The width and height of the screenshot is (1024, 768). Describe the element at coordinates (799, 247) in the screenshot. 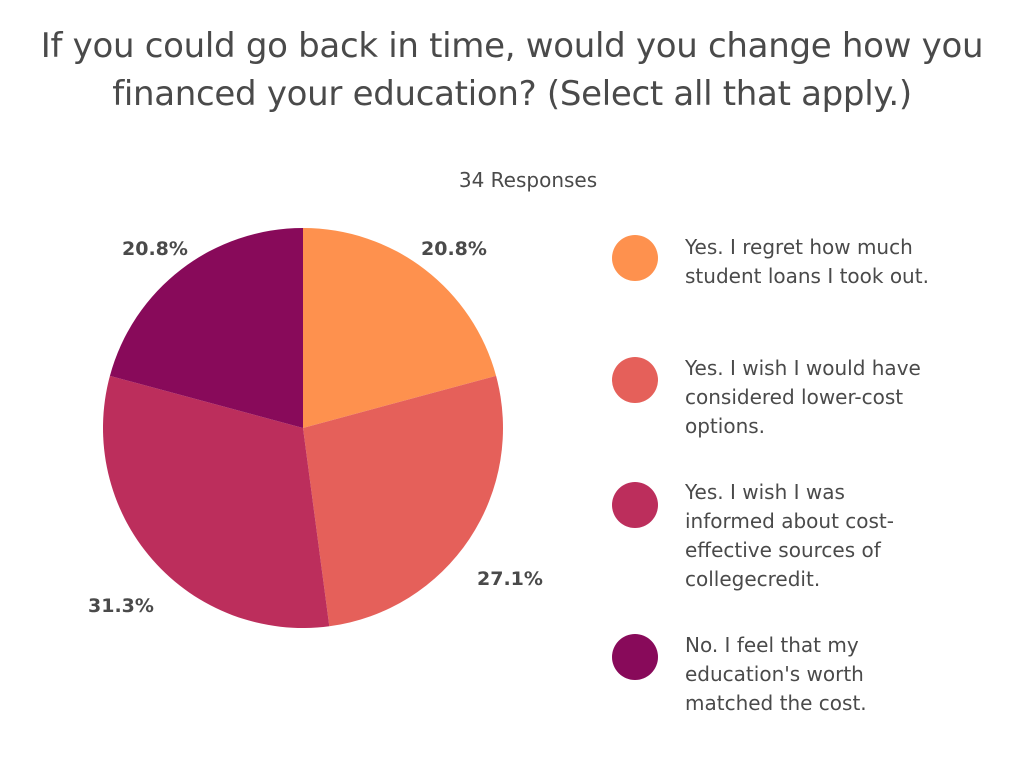

I see `legend-label-line: Yes. I regret how much` at that location.